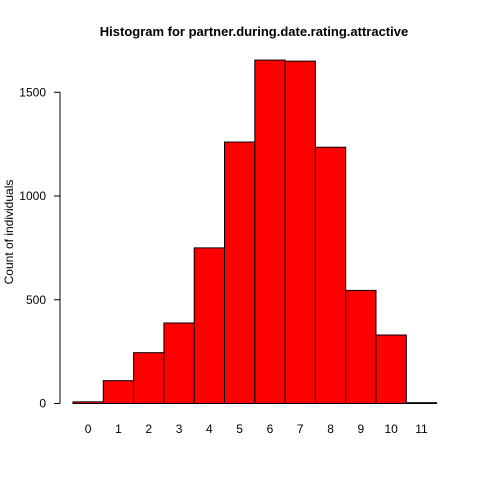 This screenshot has height=480, width=480. What do you see at coordinates (421, 429) in the screenshot?
I see `x-tick-label: 11` at bounding box center [421, 429].